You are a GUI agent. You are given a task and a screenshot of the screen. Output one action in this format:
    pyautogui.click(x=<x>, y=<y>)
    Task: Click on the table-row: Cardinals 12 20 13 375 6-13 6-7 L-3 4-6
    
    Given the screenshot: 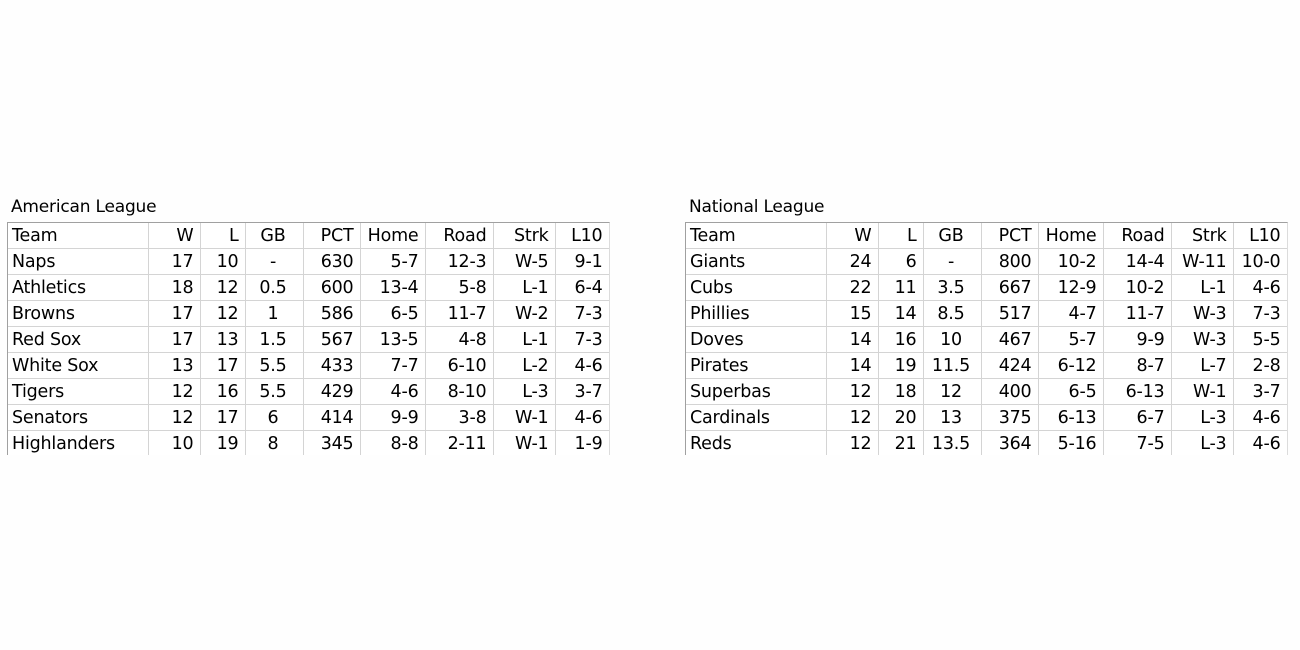 What is the action you would take?
    pyautogui.click(x=986, y=417)
    